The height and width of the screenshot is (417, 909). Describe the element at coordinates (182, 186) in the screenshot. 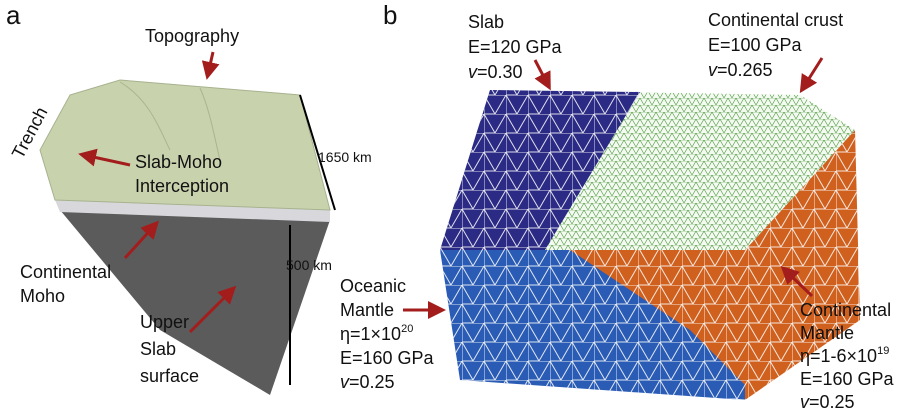

I see `label: Interception` at that location.